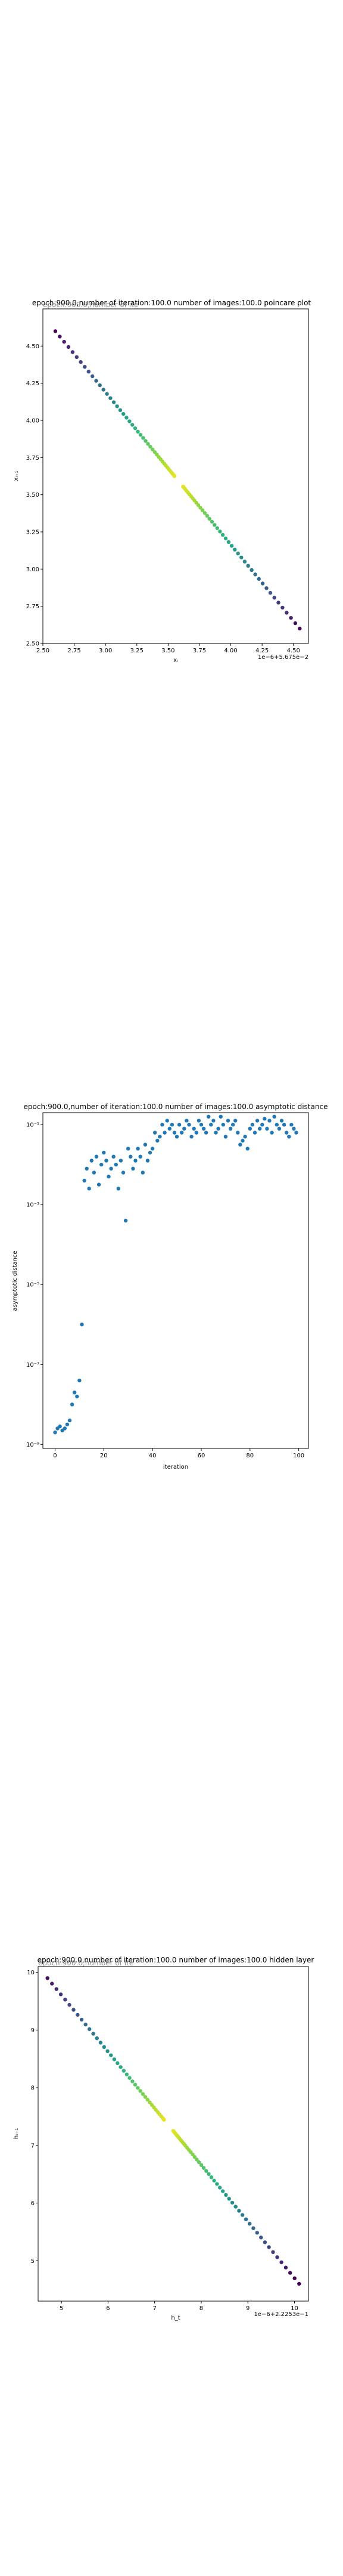  What do you see at coordinates (201, 1456) in the screenshot?
I see `x-tick-label: 60` at bounding box center [201, 1456].